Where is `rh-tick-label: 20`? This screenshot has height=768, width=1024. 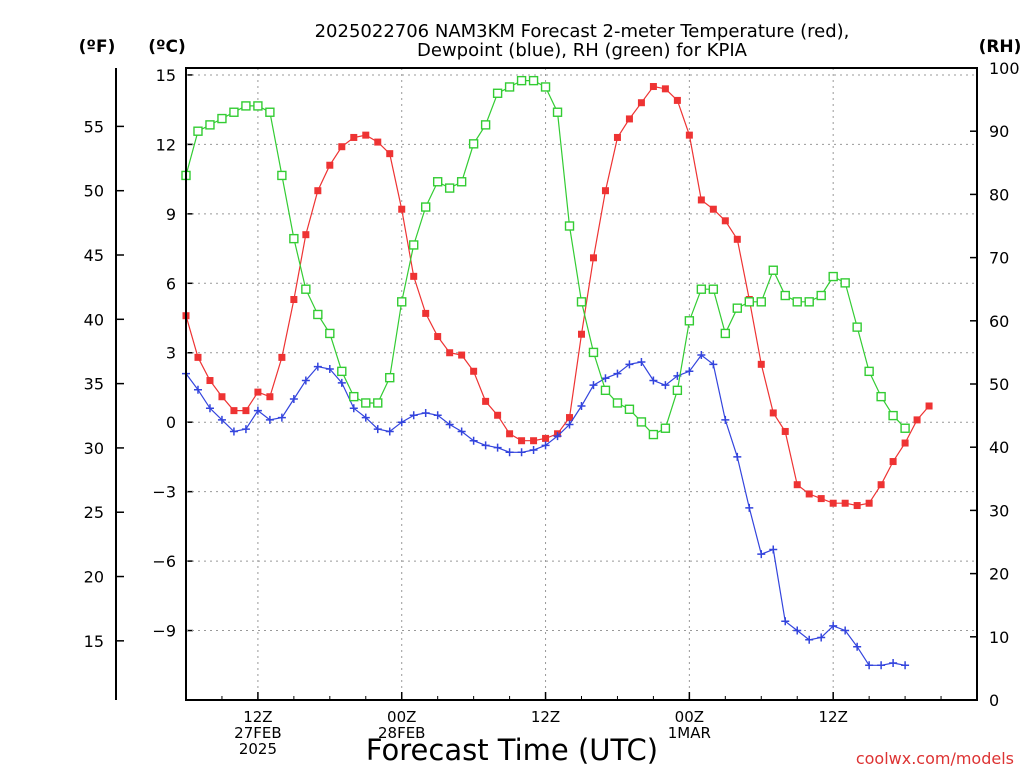
rh-tick-label: 20 is located at coordinates (999, 574).